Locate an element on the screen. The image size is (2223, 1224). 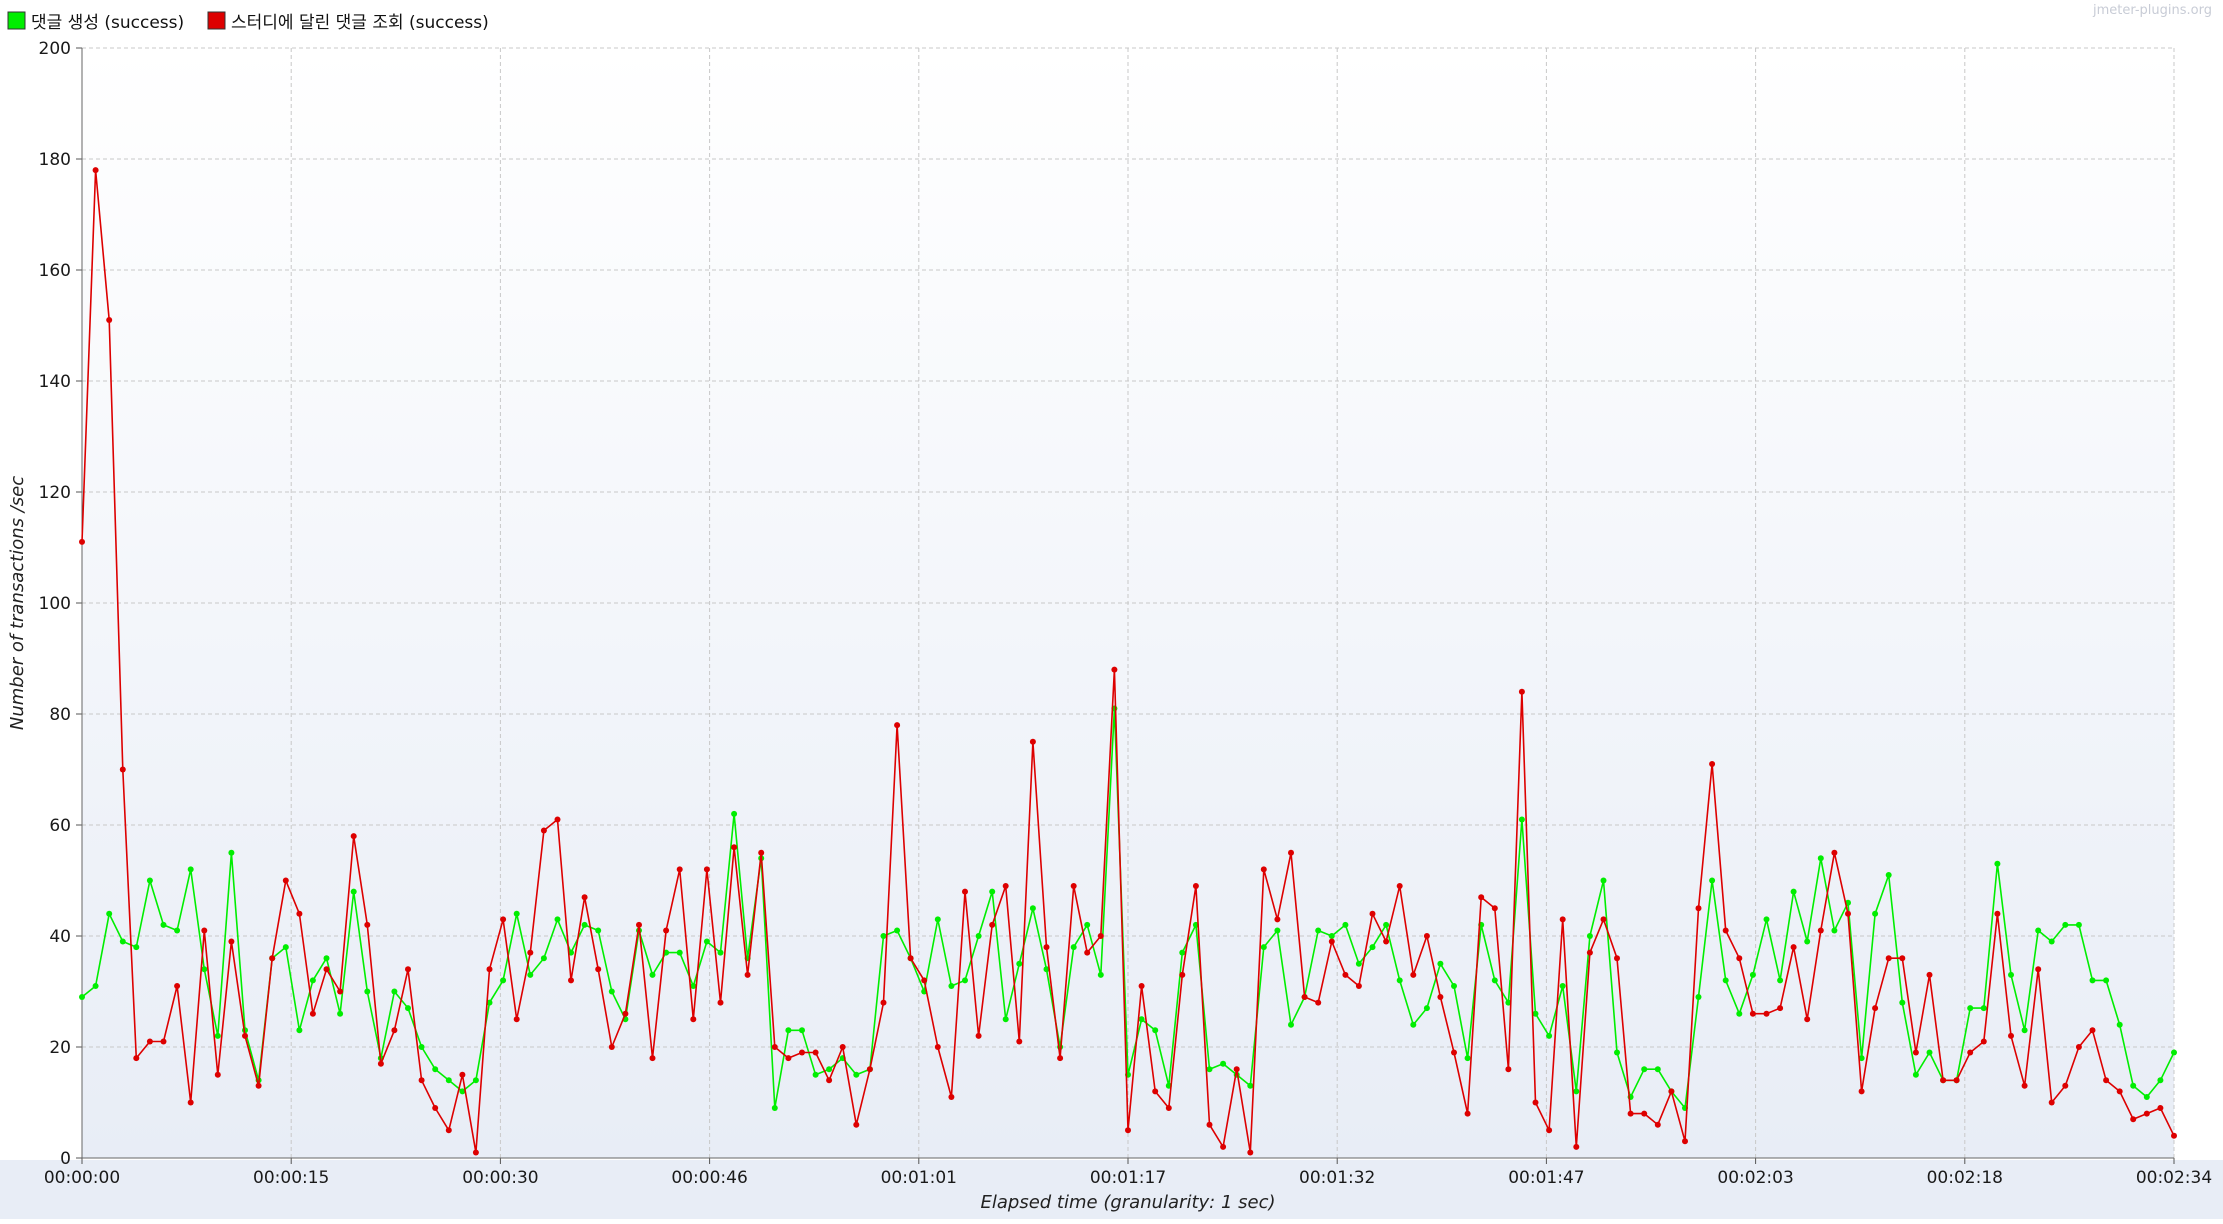
y-tick-label: 180 is located at coordinates (55, 160).